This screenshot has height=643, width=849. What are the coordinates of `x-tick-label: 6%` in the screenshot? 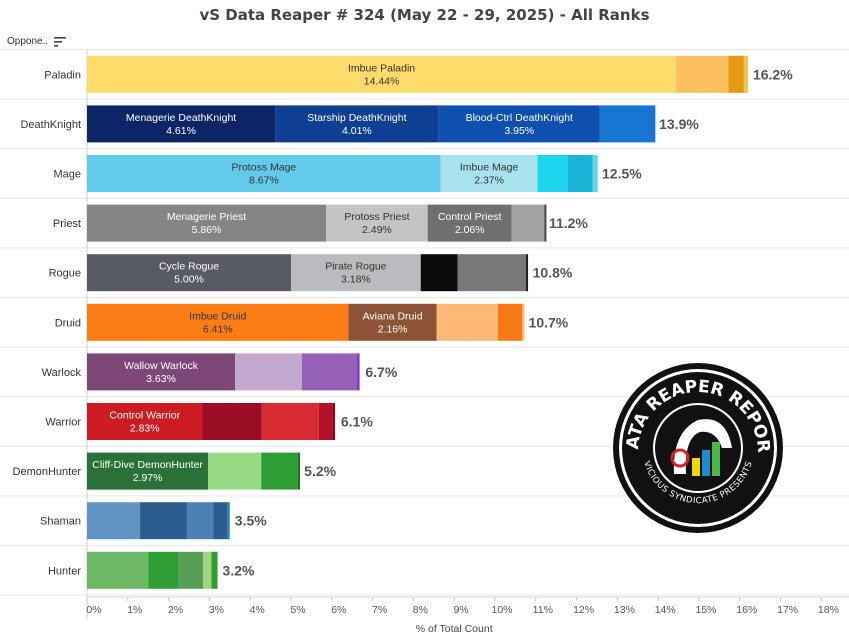 It's located at (338, 610).